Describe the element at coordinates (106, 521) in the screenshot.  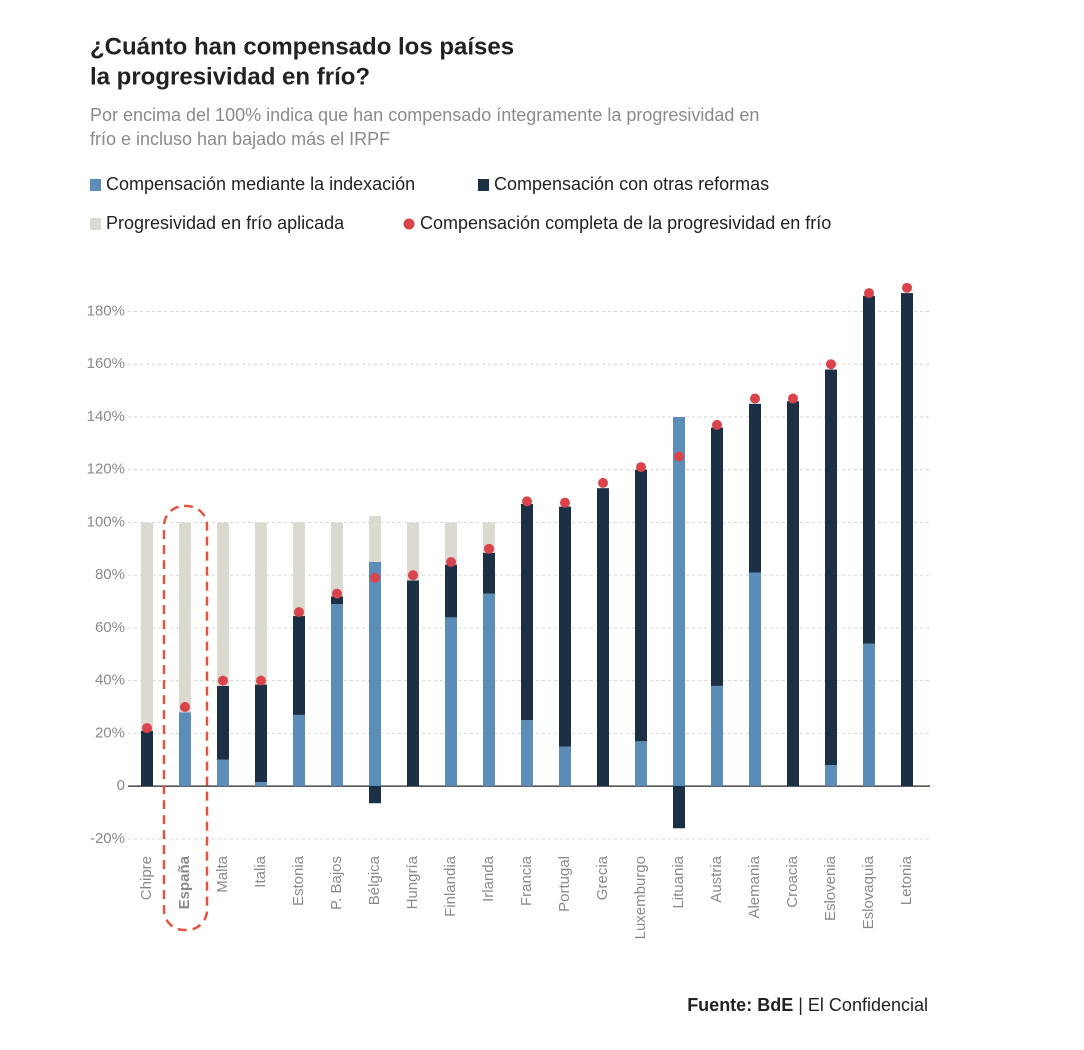
I see `y-tick-label: 100%` at that location.